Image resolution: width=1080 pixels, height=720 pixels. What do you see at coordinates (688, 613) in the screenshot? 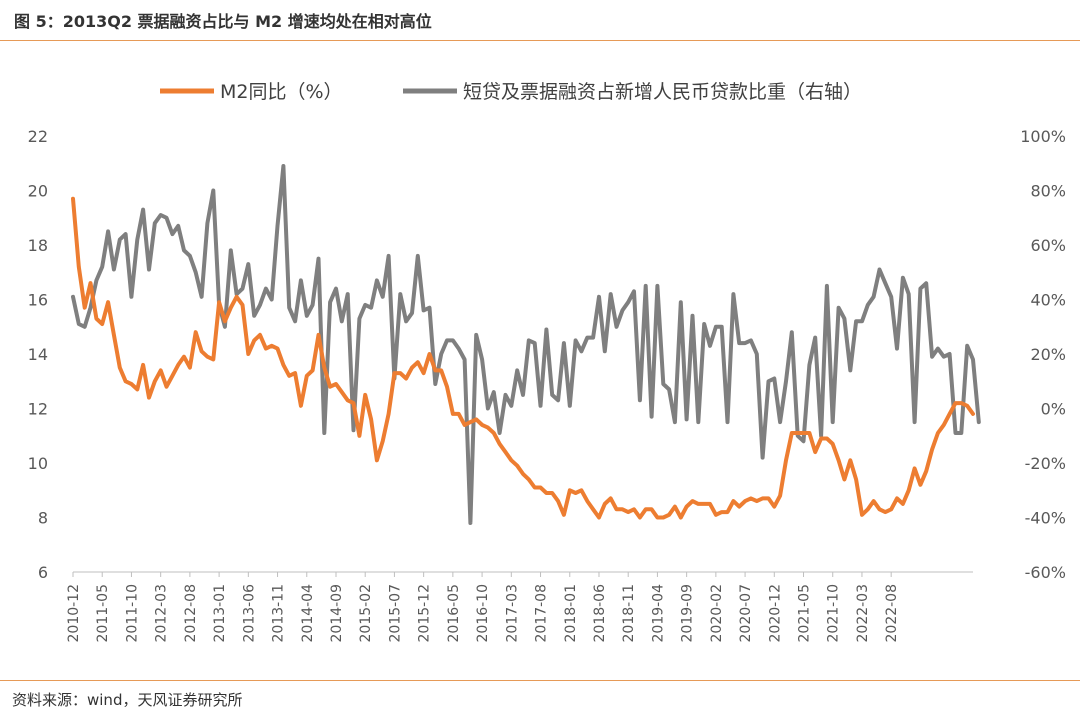
I see `x-tick-label: 2019-09` at bounding box center [688, 613].